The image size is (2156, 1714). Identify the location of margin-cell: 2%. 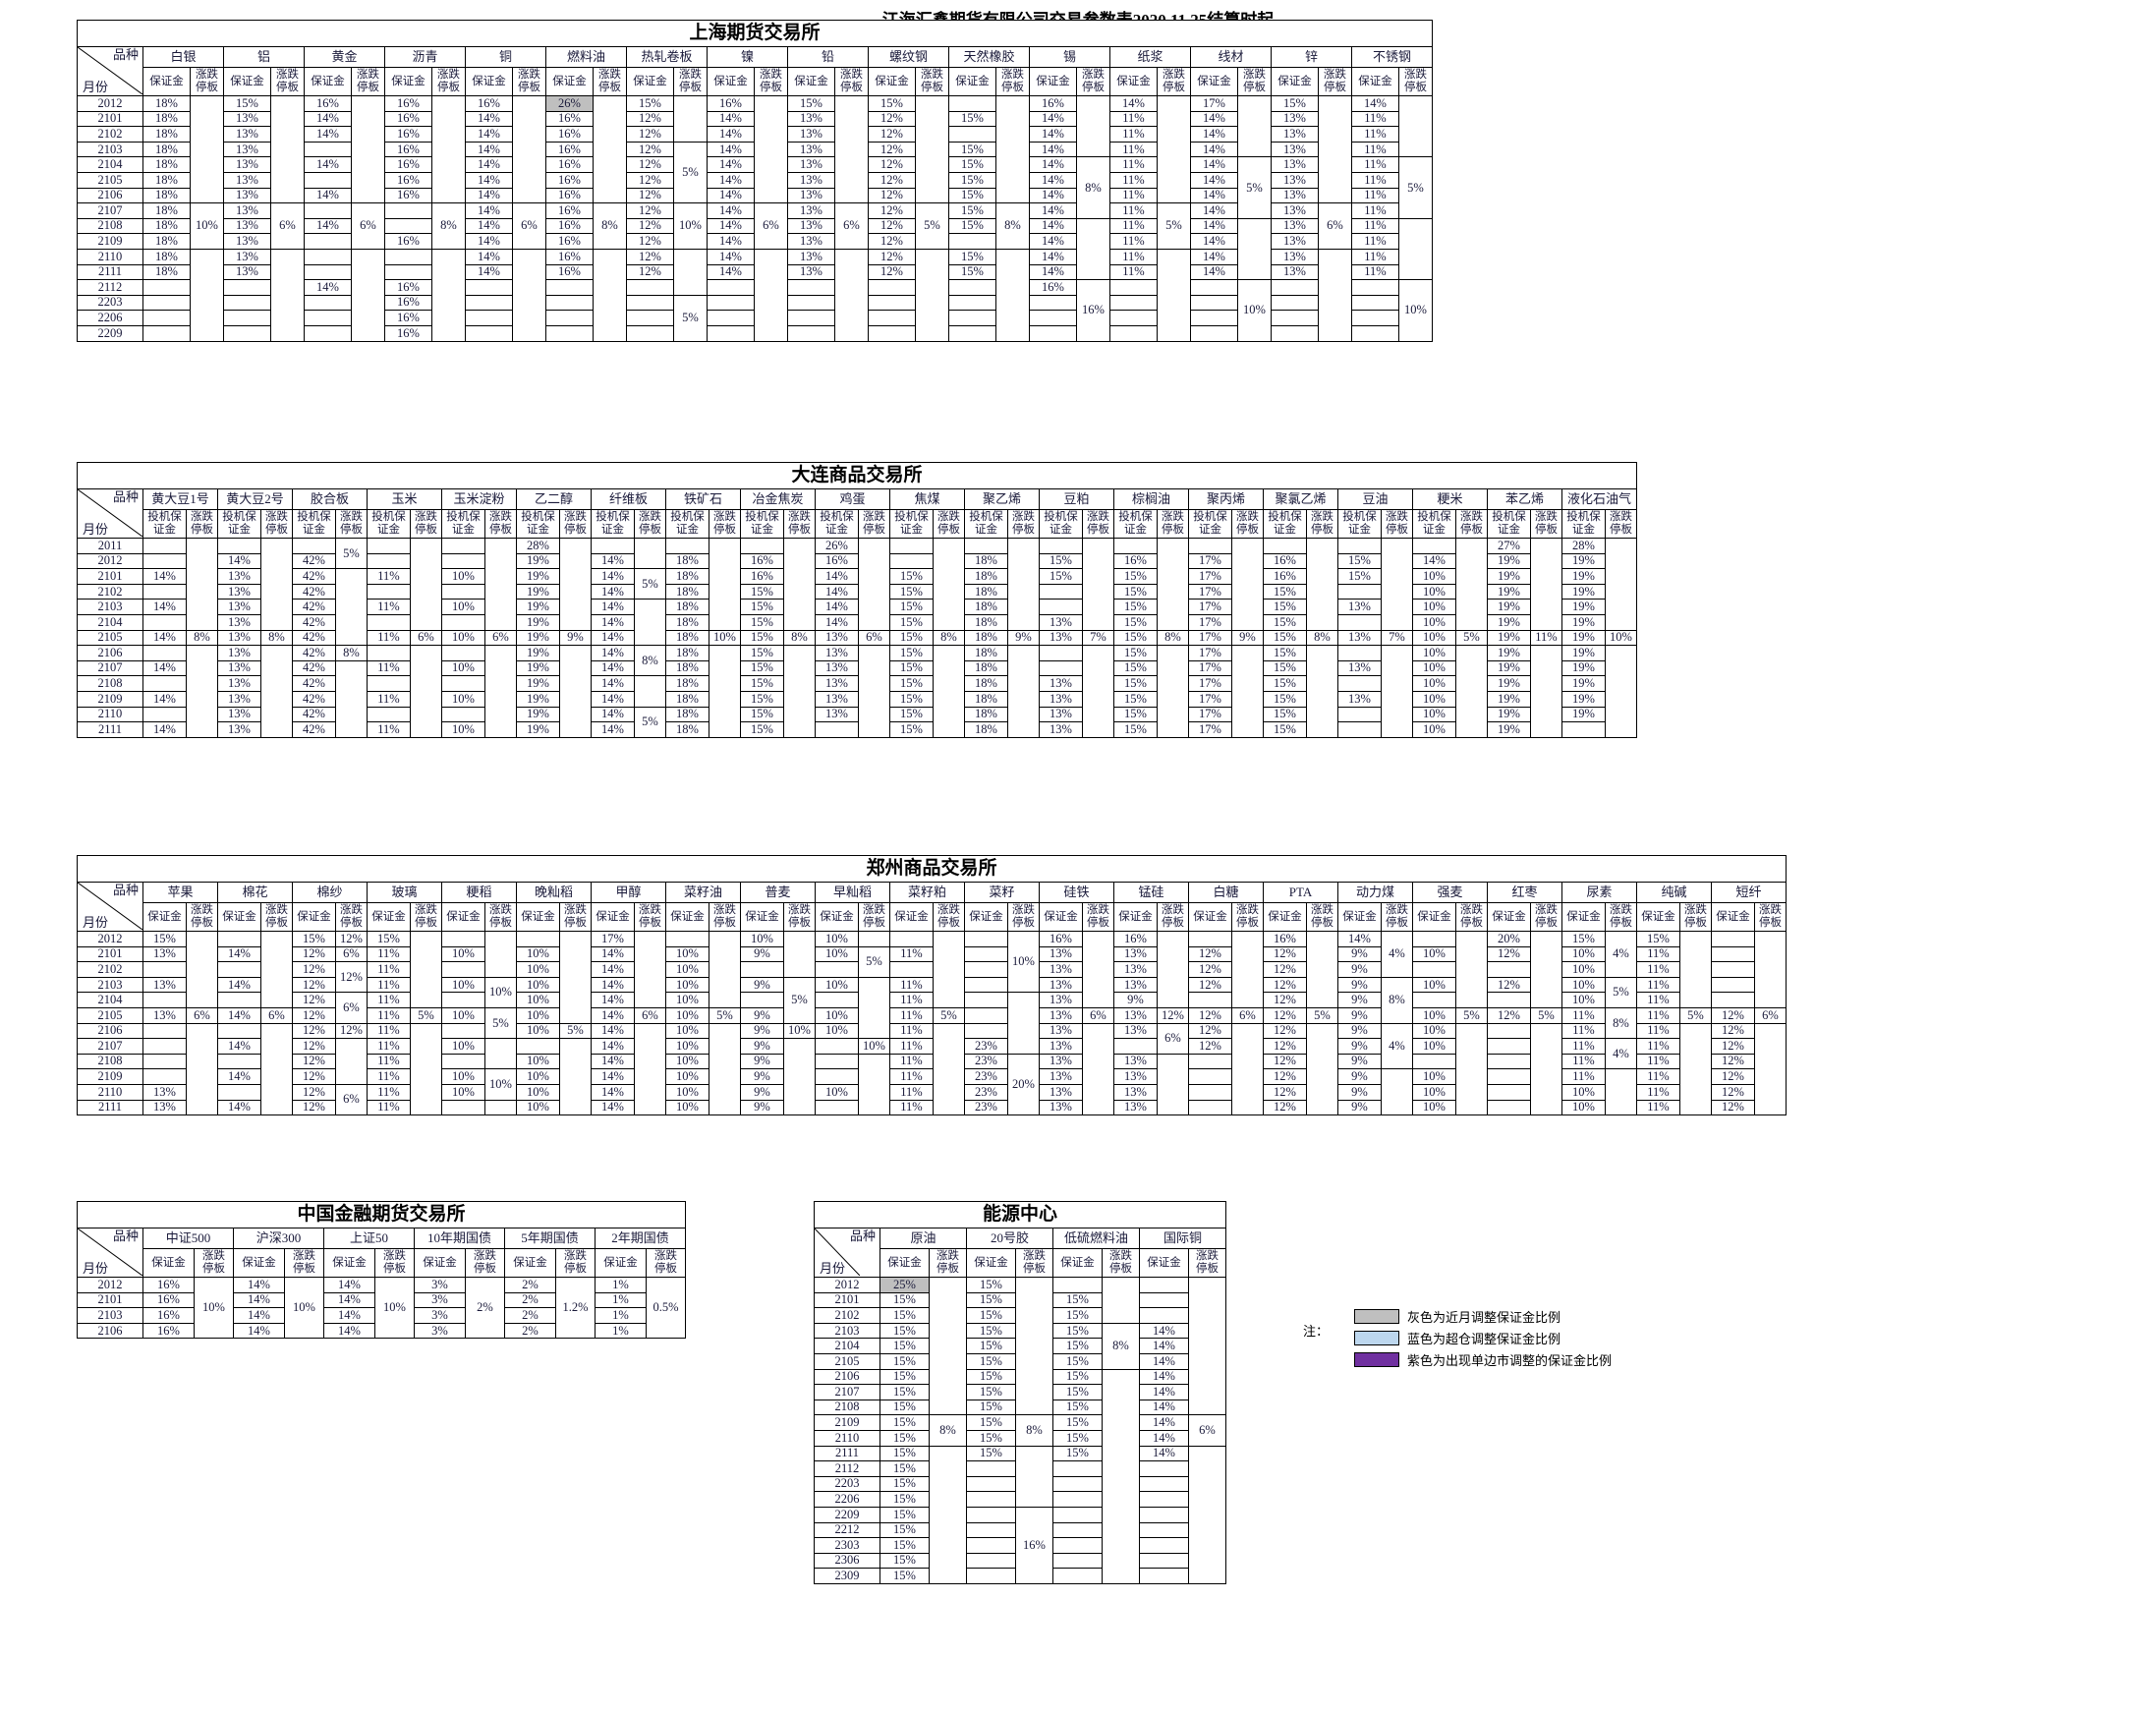
(530, 1331).